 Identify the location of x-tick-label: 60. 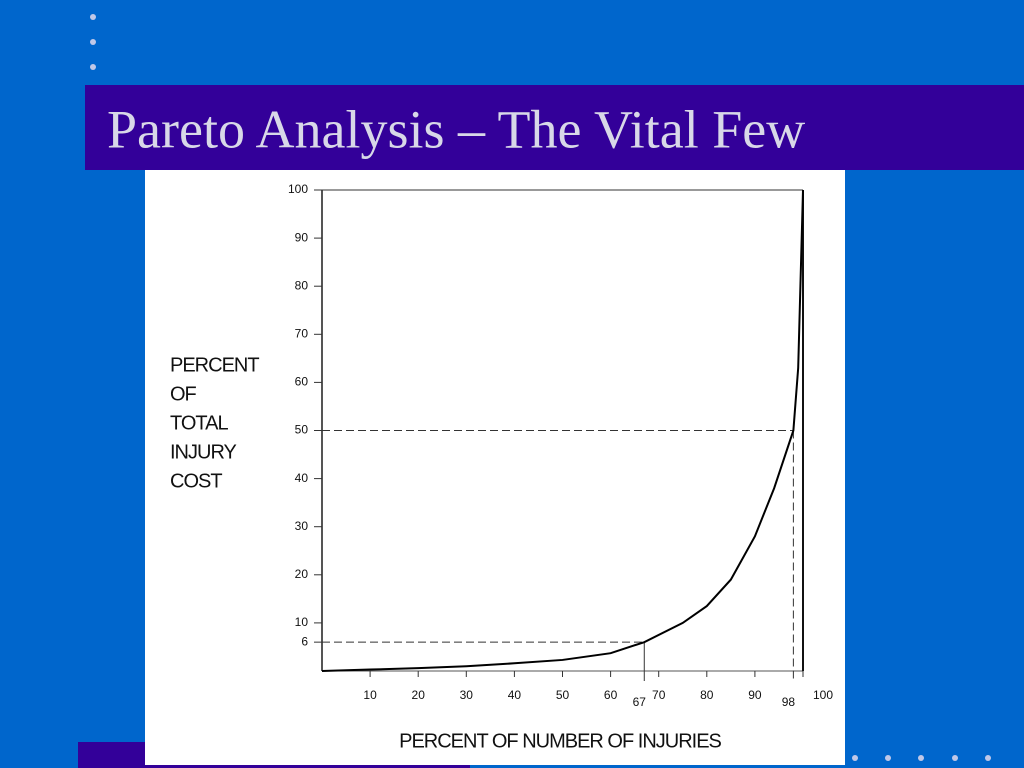
(611, 695).